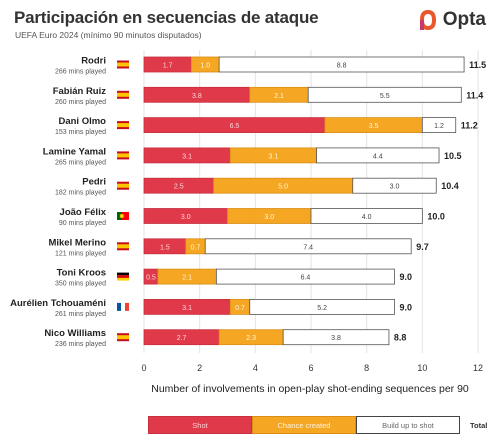 The image size is (500, 440). Describe the element at coordinates (123, 306) in the screenshot. I see `flag-france-icon` at that location.